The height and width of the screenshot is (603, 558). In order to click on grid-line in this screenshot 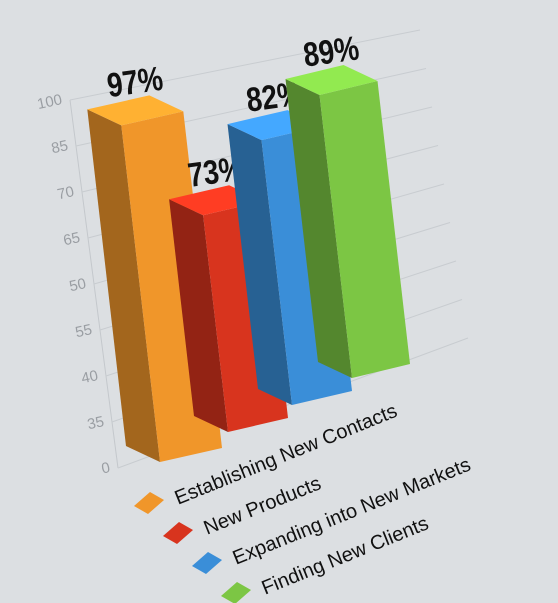, I will do `click(245, 65)`.